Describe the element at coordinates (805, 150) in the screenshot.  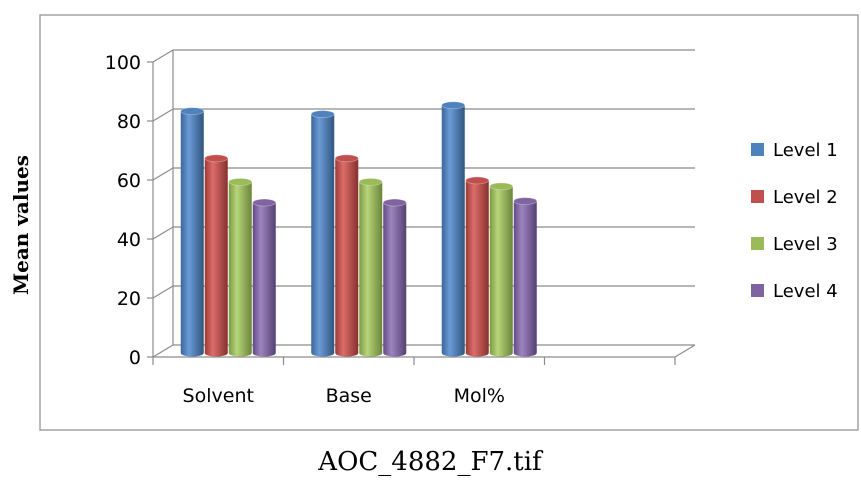
I see `legend-label: Level 1` at that location.